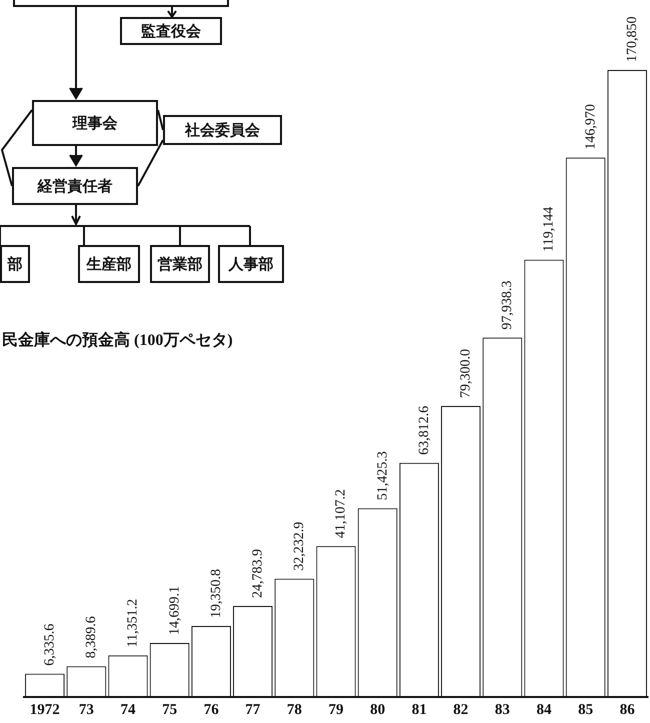  Describe the element at coordinates (628, 710) in the screenshot. I see `x-tick-label: 86` at that location.